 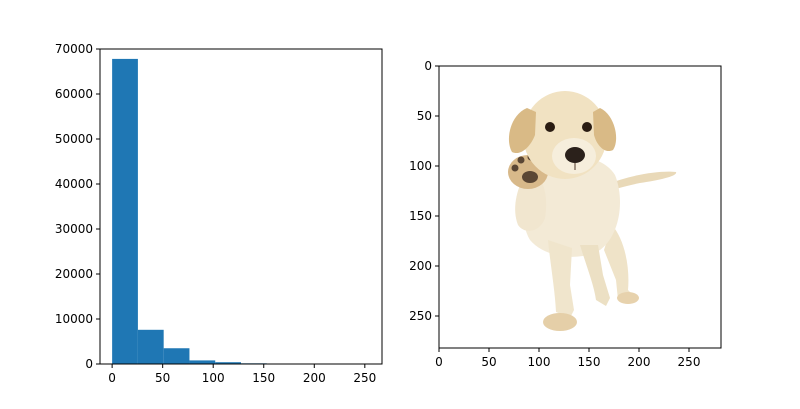 I want to click on histogram-x-tick-label: 0, so click(x=112, y=378).